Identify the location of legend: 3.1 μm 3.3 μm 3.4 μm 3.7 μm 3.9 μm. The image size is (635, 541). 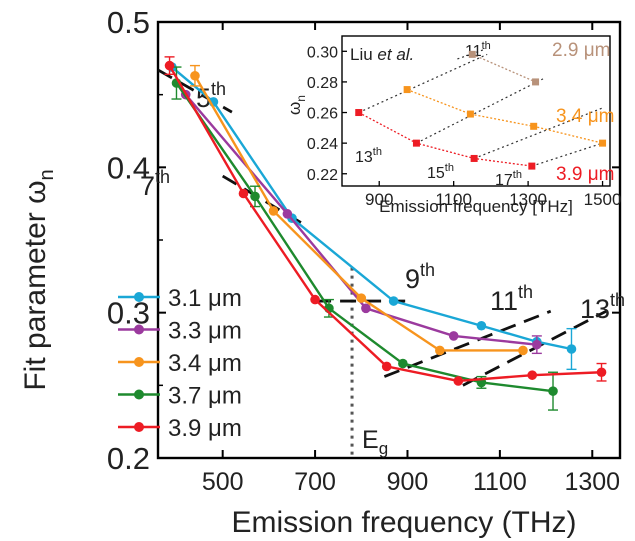
(180, 363).